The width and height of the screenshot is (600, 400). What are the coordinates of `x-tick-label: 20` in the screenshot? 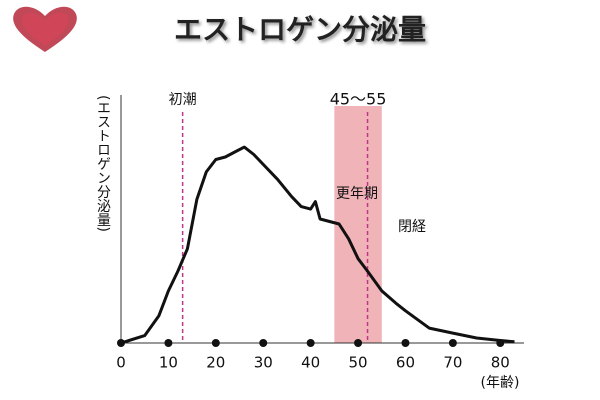 It's located at (215, 363).